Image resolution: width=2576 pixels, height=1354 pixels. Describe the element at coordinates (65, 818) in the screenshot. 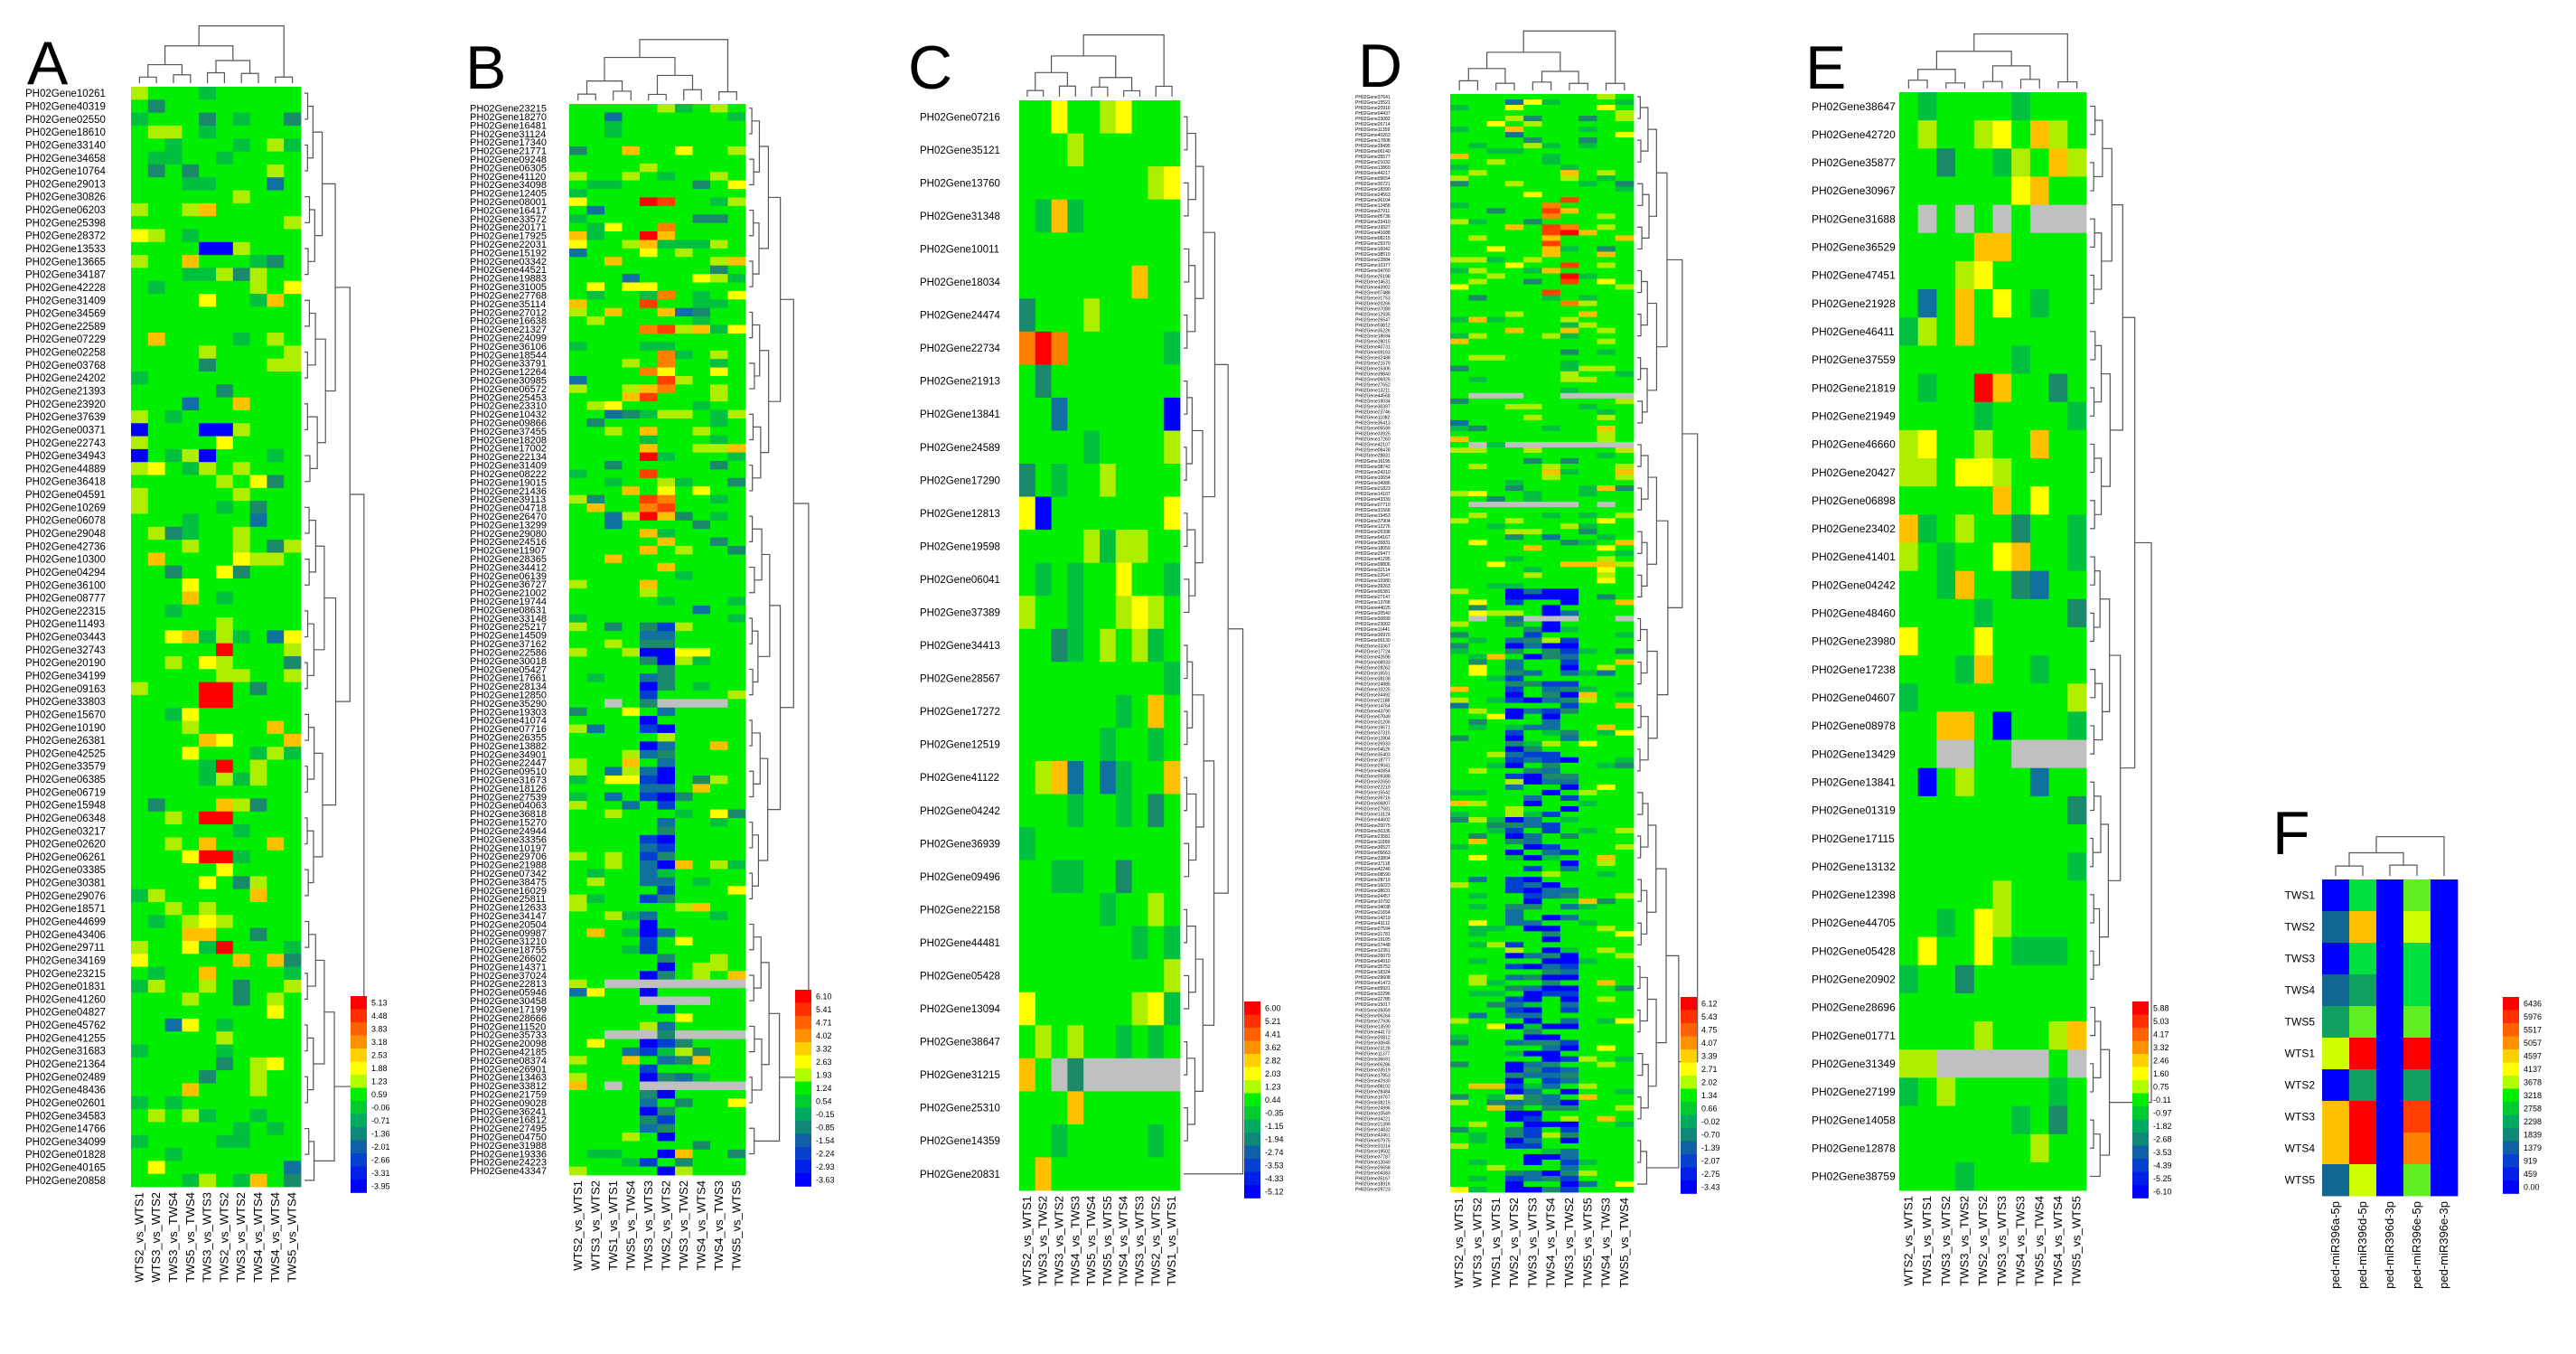

I see `row-label: PH02Gene06348` at that location.